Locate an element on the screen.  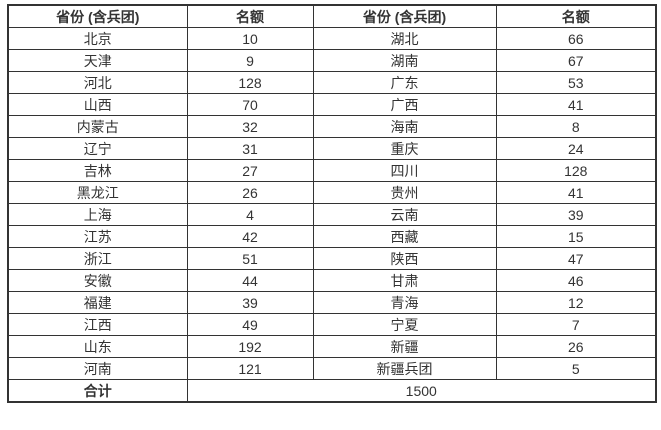
quota-cell: 53 is located at coordinates (576, 82).